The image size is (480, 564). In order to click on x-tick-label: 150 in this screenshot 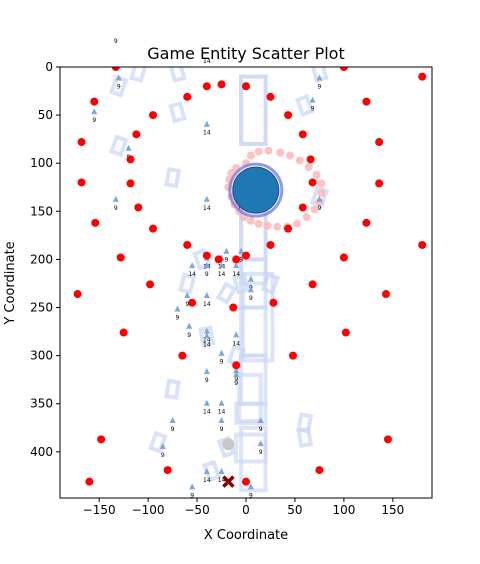, I will do `click(392, 510)`.